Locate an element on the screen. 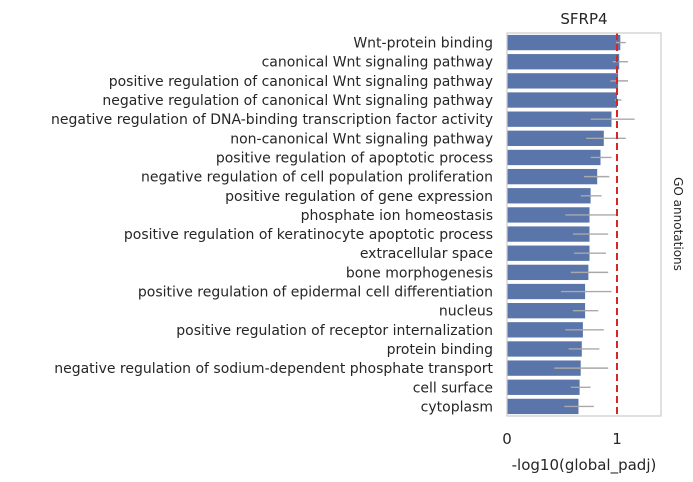 This screenshot has width=693, height=482. bars-layer is located at coordinates (564, 224).